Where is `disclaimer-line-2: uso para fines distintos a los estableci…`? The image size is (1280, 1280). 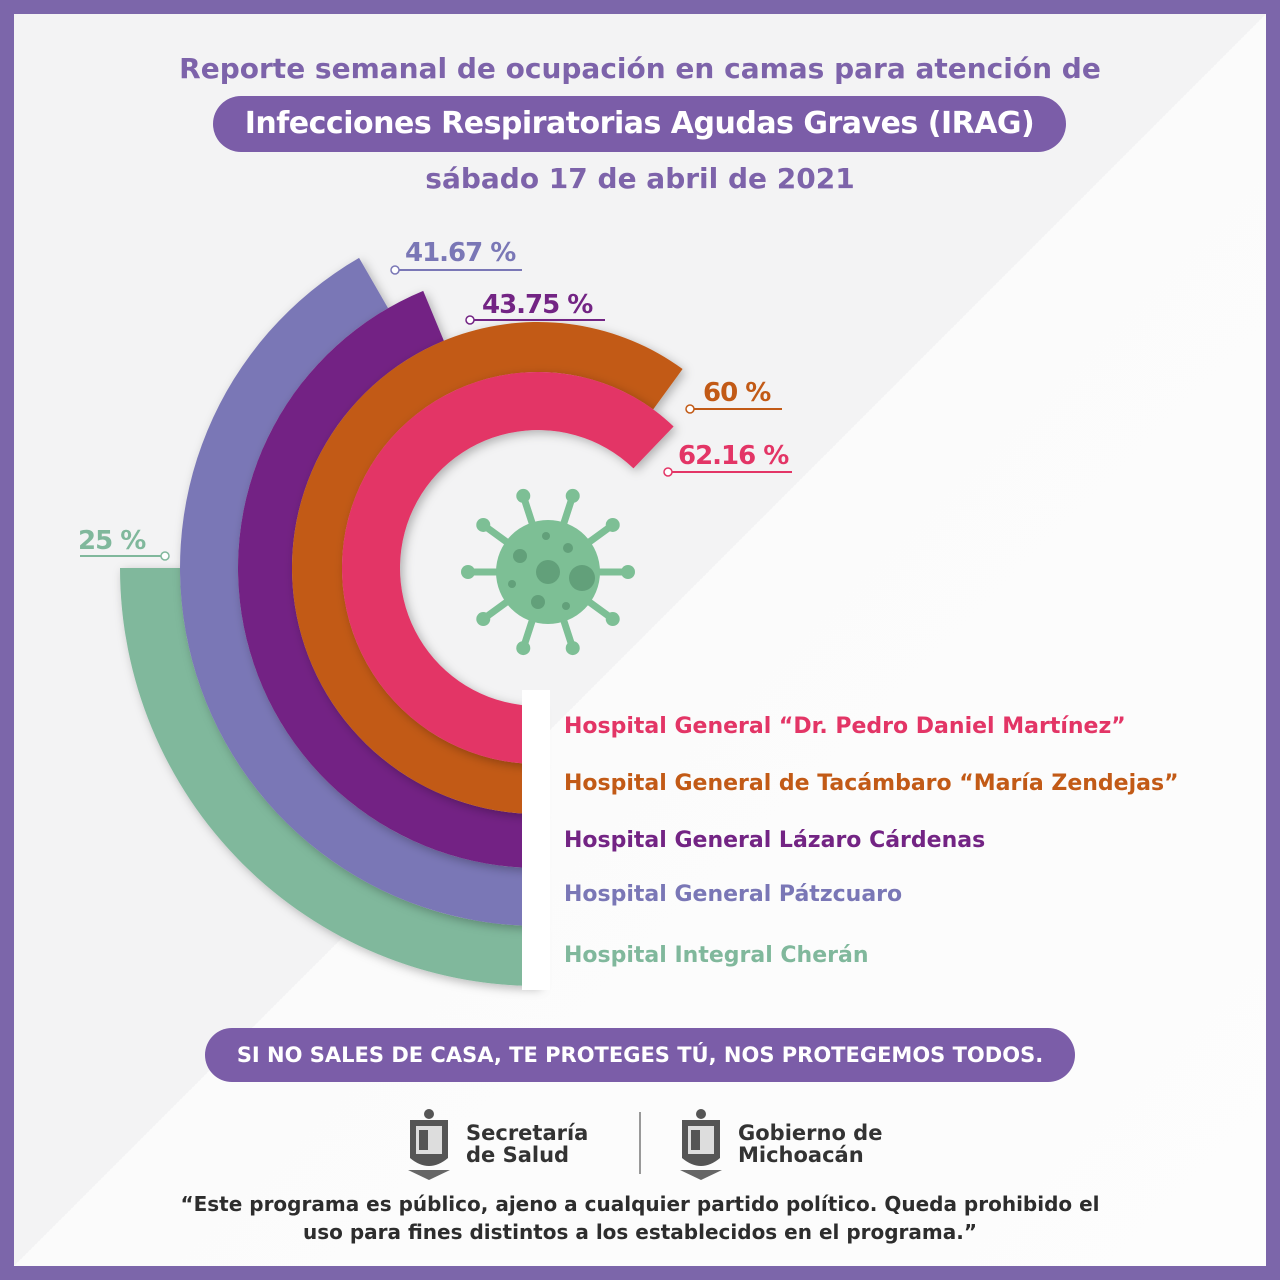
disclaimer-line-2: uso para fines distintos a los estableci… is located at coordinates (639, 1232).